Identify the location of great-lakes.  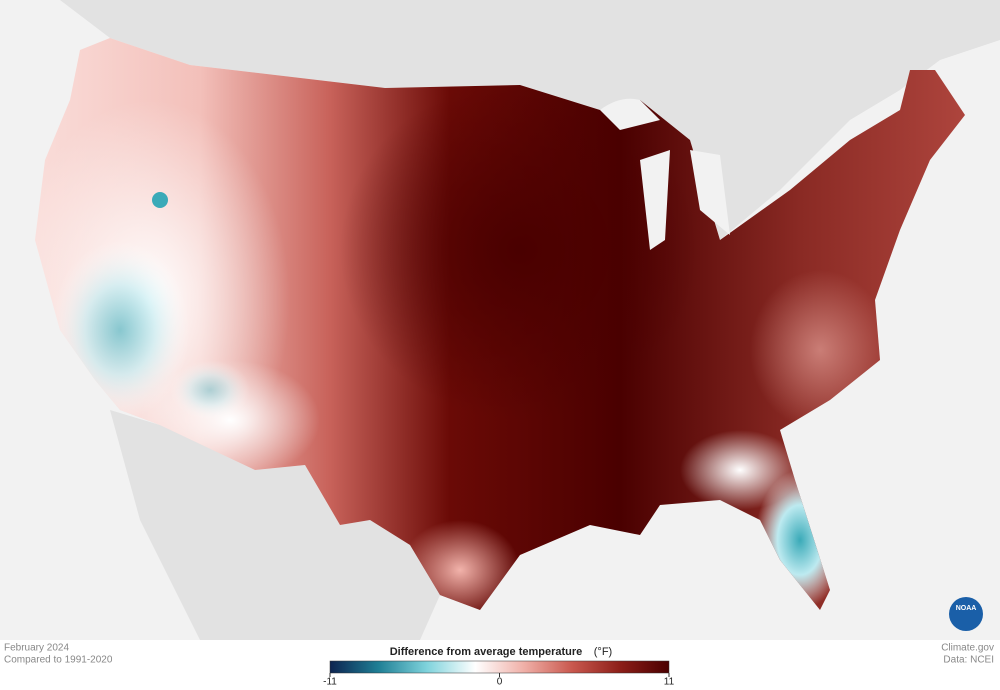
(665, 174).